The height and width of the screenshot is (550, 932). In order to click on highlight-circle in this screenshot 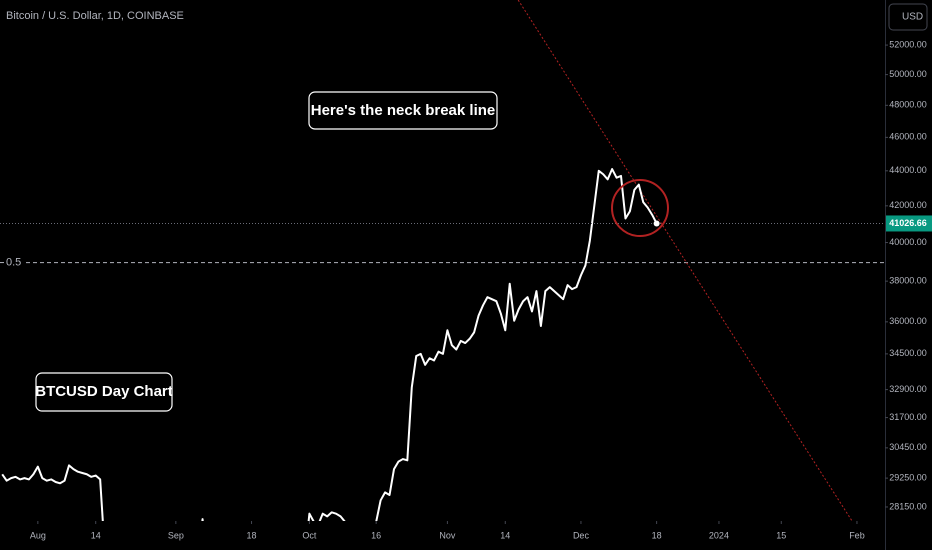, I will do `click(640, 208)`.